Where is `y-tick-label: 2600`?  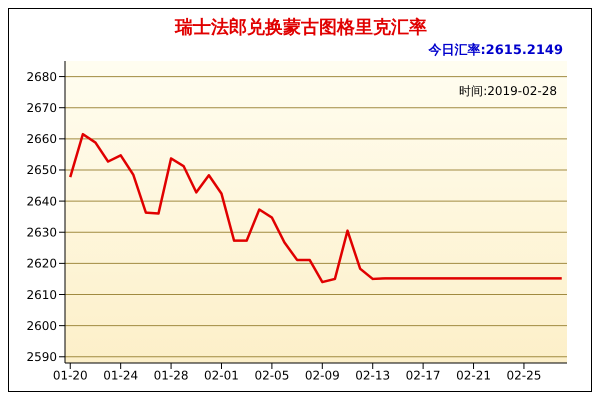
y-tick-label: 2600 is located at coordinates (41, 325).